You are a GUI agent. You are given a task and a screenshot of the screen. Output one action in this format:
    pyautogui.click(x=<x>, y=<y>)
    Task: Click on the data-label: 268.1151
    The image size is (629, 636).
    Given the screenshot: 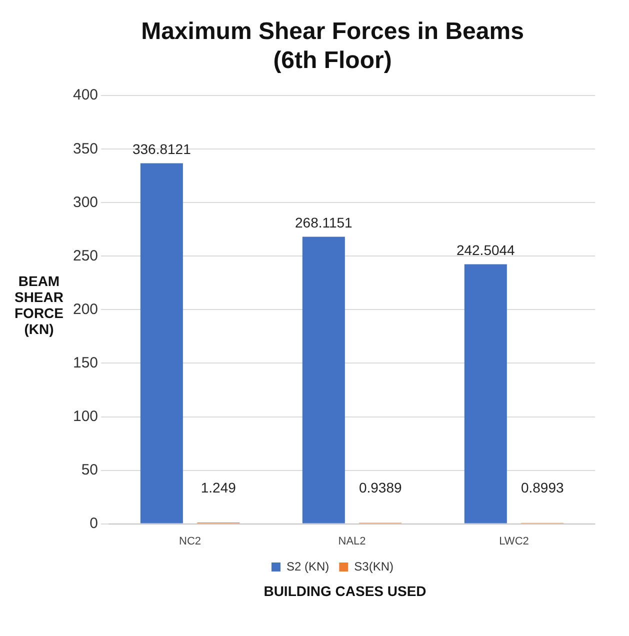 What is the action you would take?
    pyautogui.click(x=323, y=222)
    